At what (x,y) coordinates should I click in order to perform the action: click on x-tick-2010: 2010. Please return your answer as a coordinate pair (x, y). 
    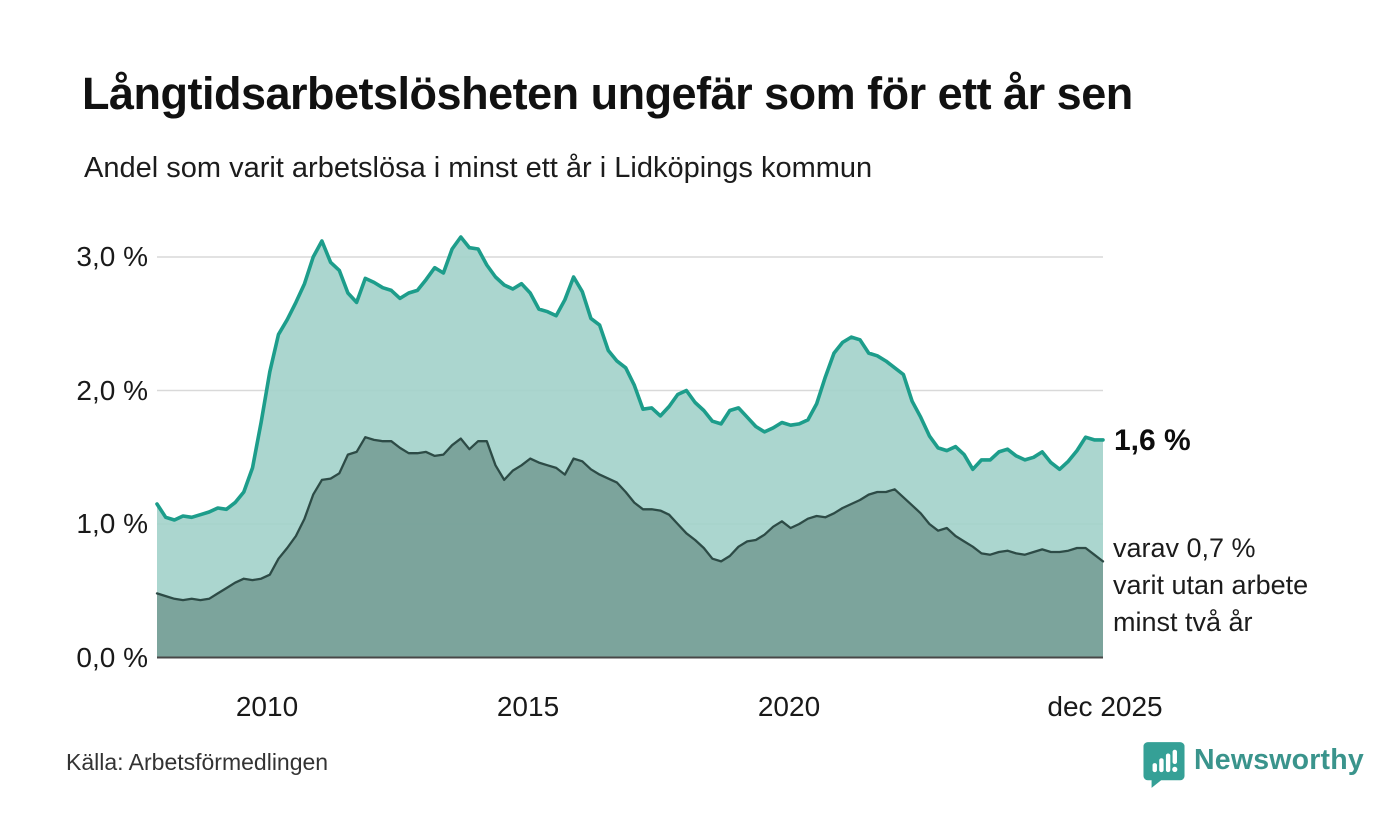
    Looking at the image, I should click on (267, 706).